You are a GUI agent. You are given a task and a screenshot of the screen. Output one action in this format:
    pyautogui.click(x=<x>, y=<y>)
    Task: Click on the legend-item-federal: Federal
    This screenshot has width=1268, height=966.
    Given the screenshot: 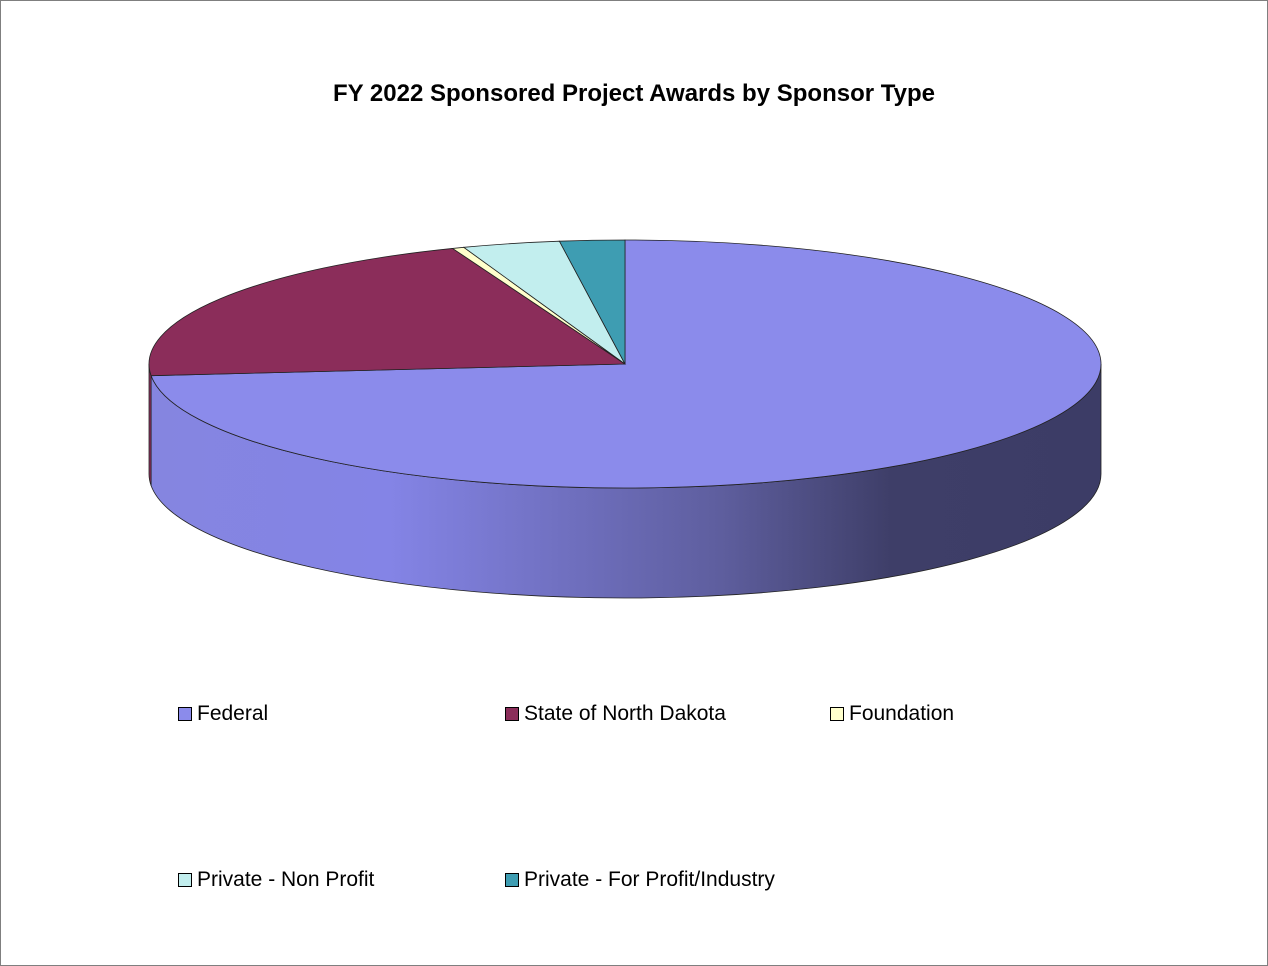 What is the action you would take?
    pyautogui.click(x=223, y=714)
    